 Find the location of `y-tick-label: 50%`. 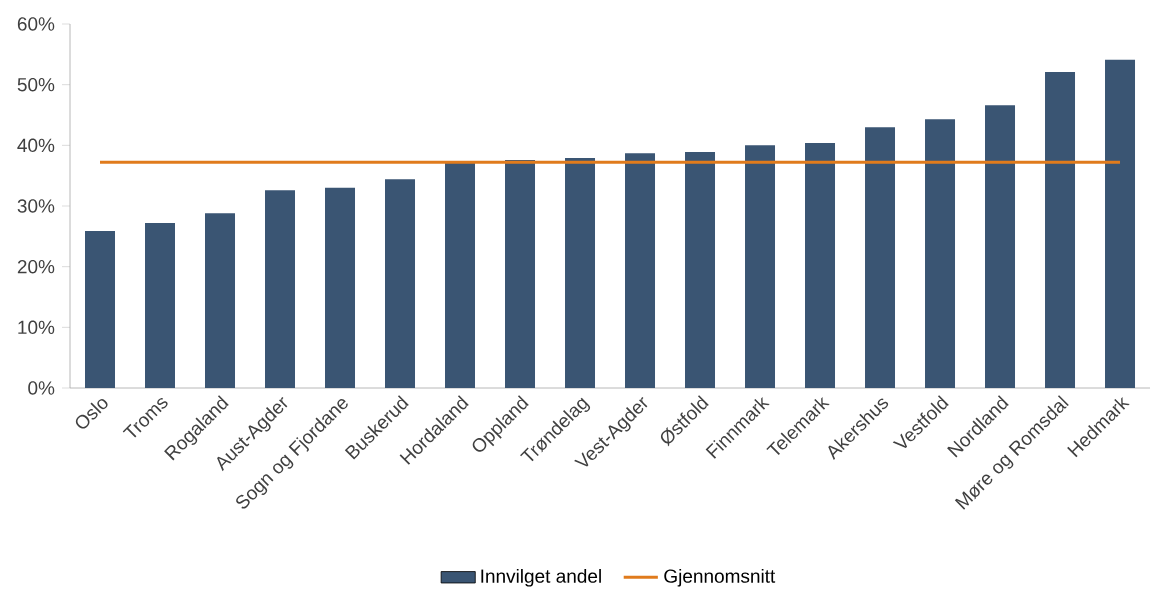

y-tick-label: 50% is located at coordinates (36, 84).